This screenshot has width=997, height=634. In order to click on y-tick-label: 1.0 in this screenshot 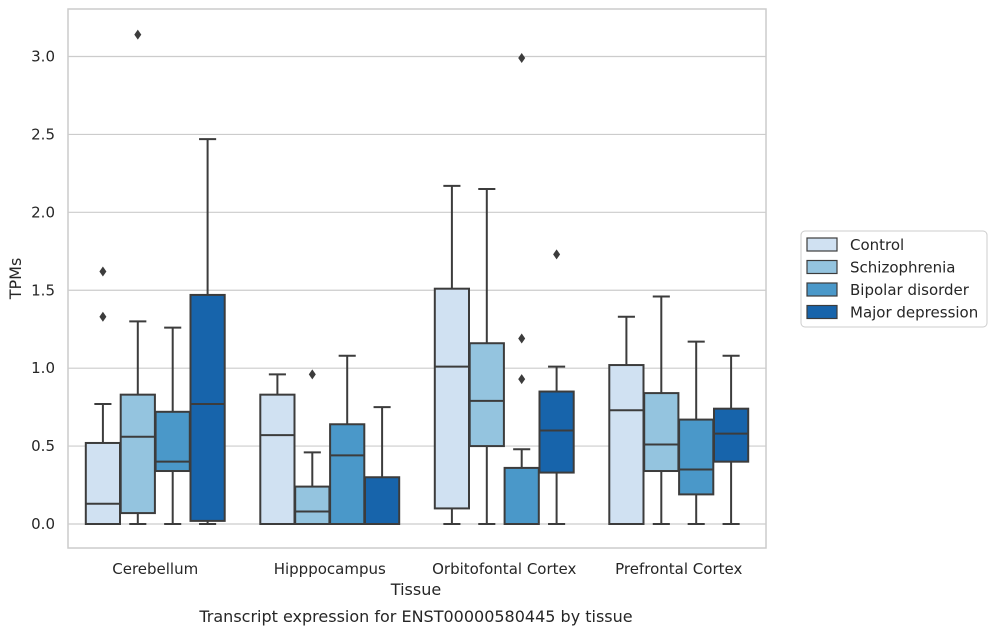, I will do `click(43, 368)`.